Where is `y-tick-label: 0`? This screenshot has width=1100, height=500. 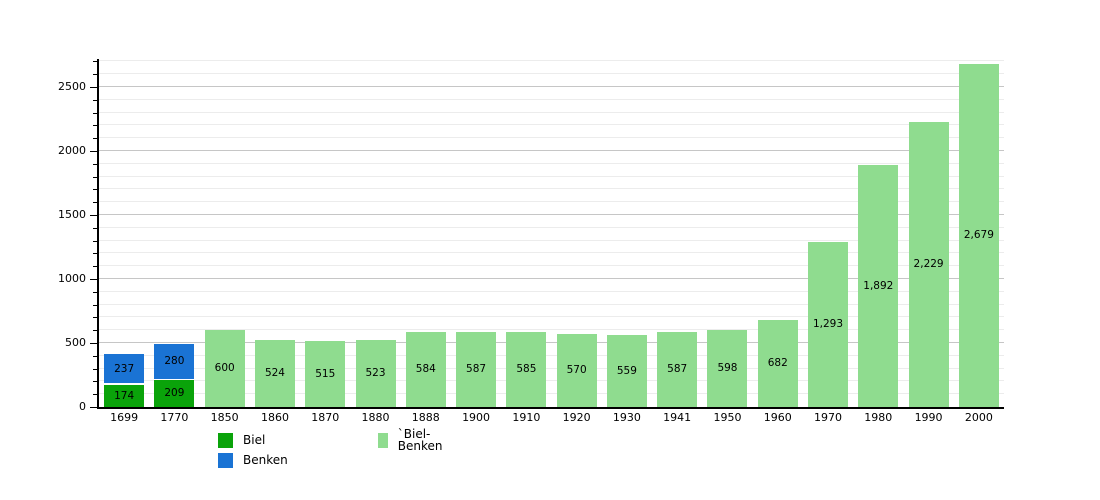 y-tick-label: 0 is located at coordinates (82, 406).